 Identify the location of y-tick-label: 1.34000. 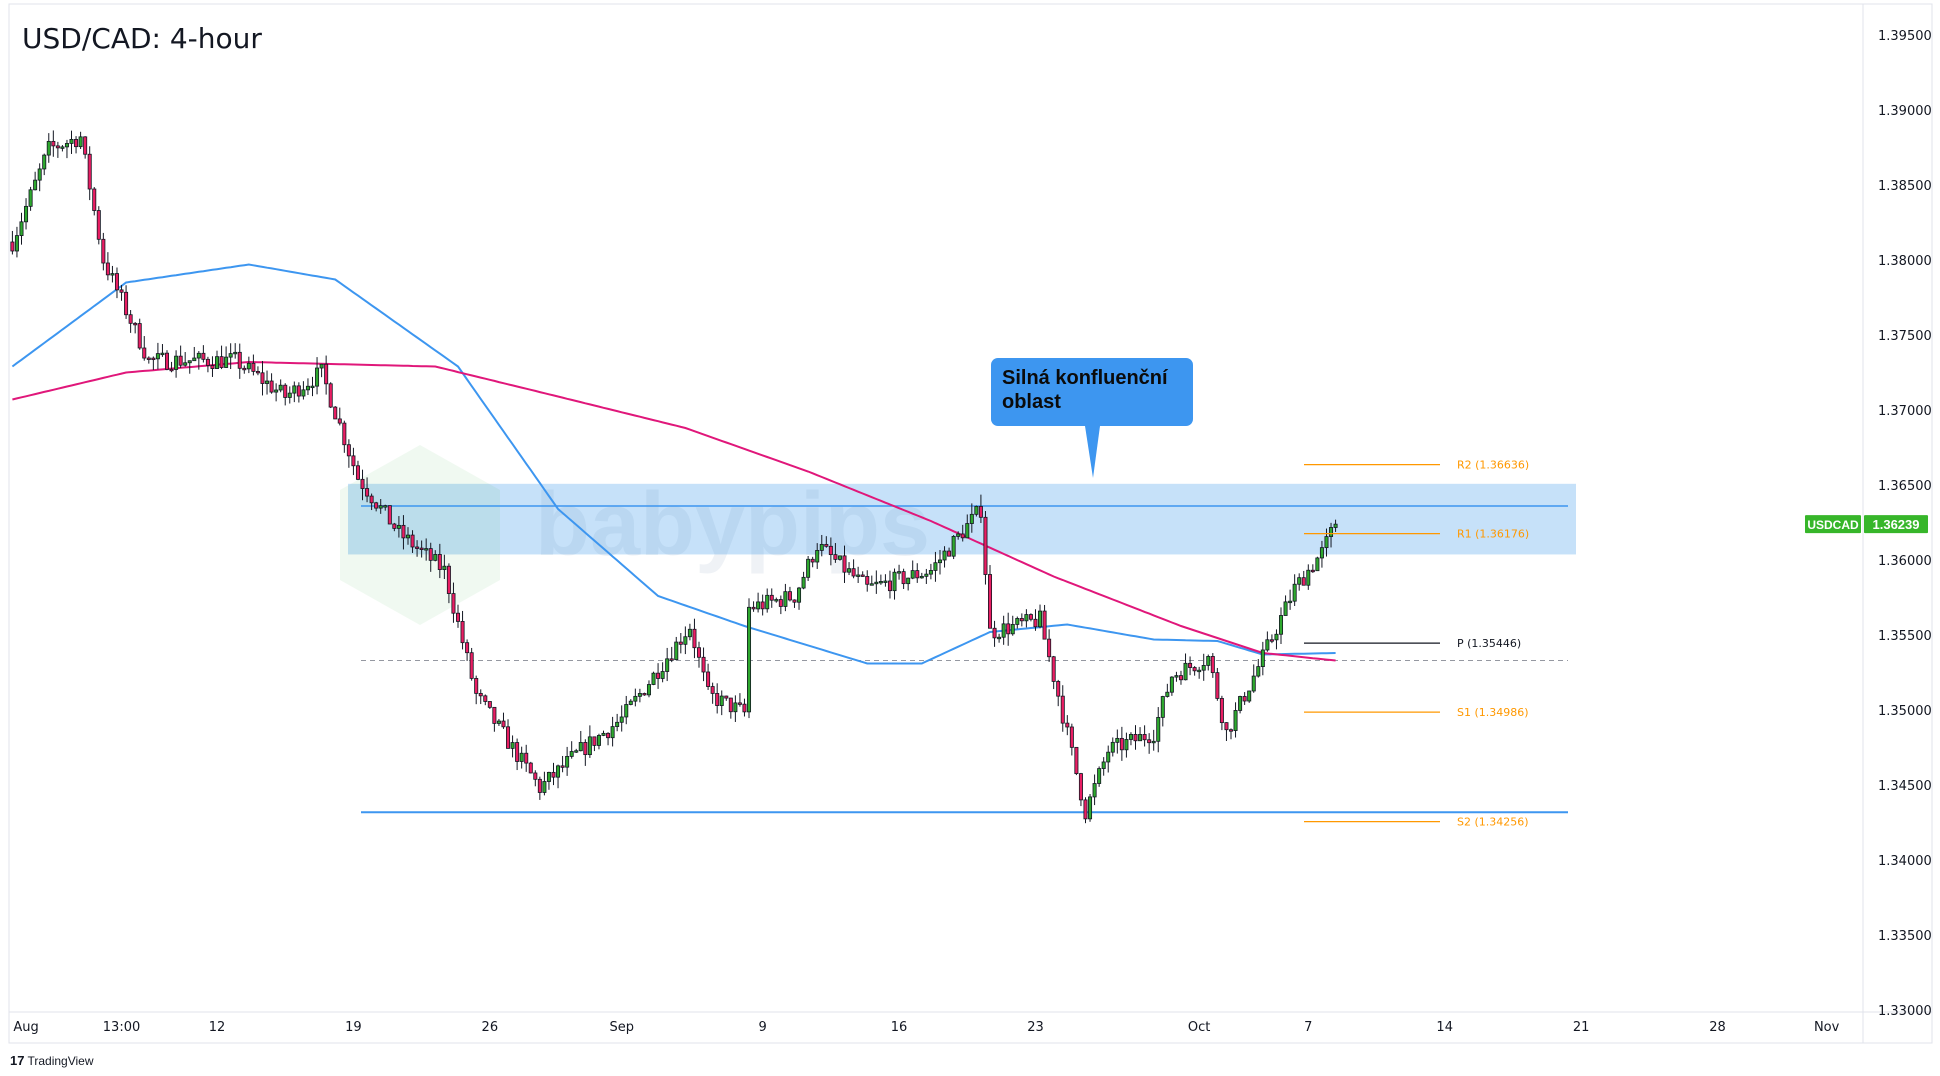
(1905, 861).